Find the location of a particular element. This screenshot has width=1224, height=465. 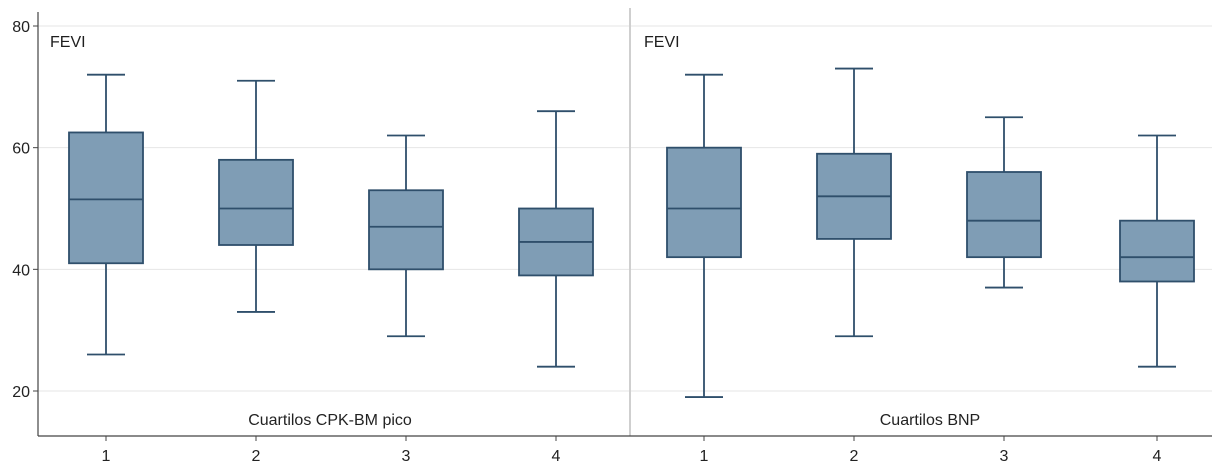

y-ticks: 20 40 60 80 is located at coordinates (25, 210).